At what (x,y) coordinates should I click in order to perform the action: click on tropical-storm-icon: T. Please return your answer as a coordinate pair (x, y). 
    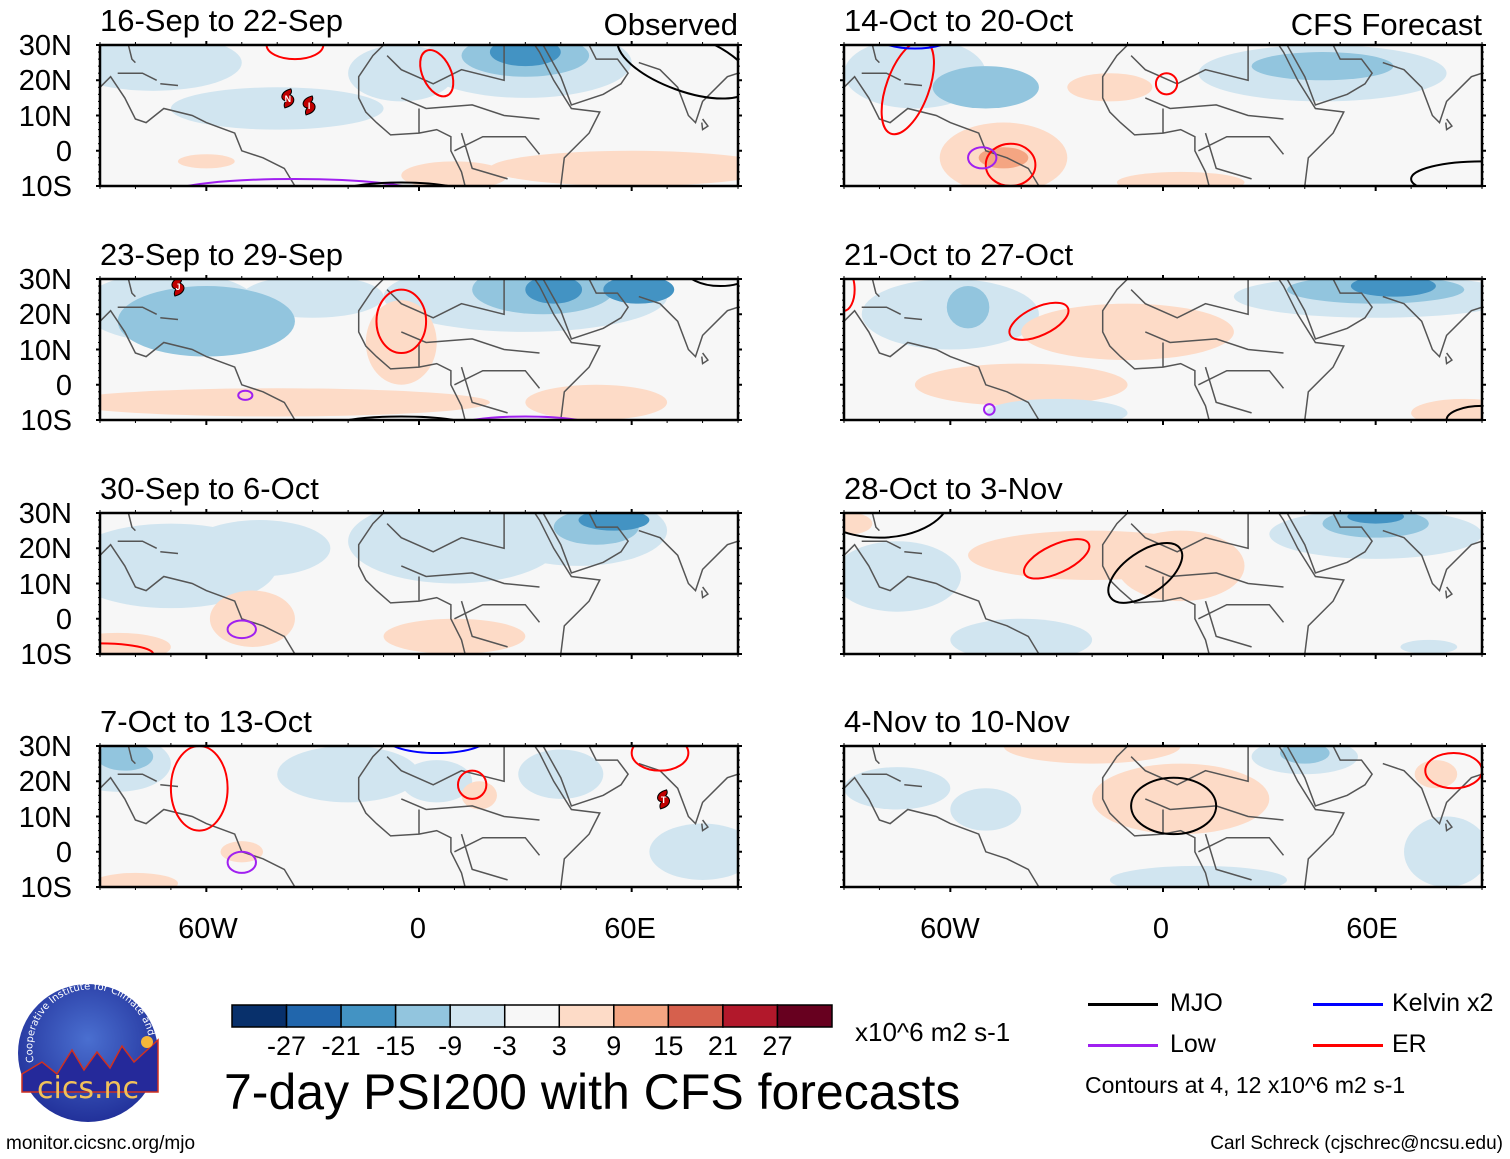
    Looking at the image, I should click on (664, 799).